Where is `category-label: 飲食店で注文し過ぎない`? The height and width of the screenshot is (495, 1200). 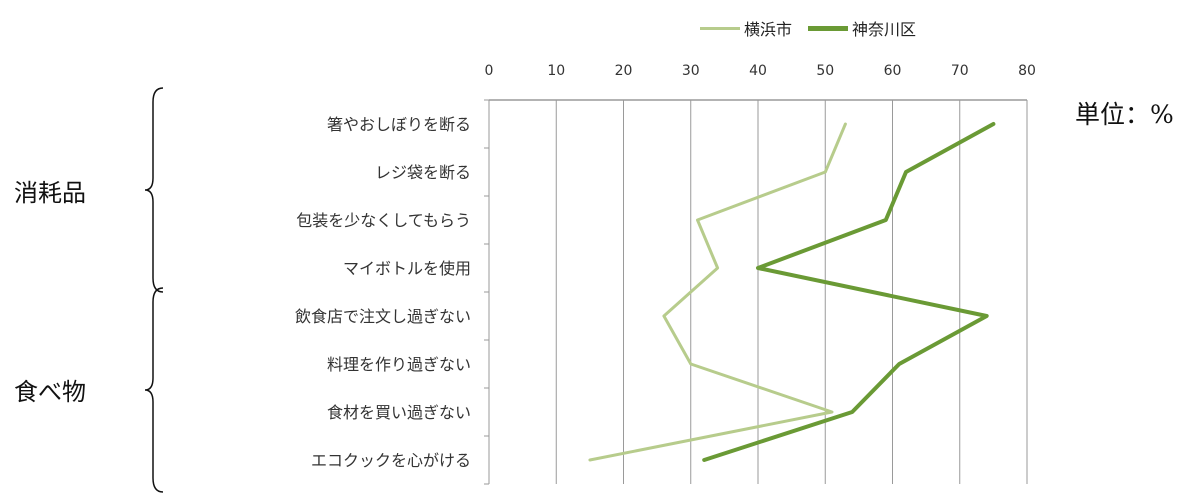
category-label: 飲食店で注文し過ぎない is located at coordinates (383, 316).